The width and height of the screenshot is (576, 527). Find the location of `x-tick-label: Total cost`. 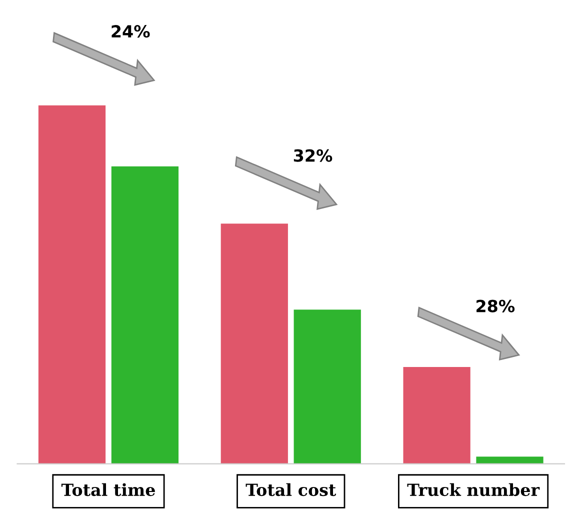

x-tick-label: Total cost is located at coordinates (291, 489).